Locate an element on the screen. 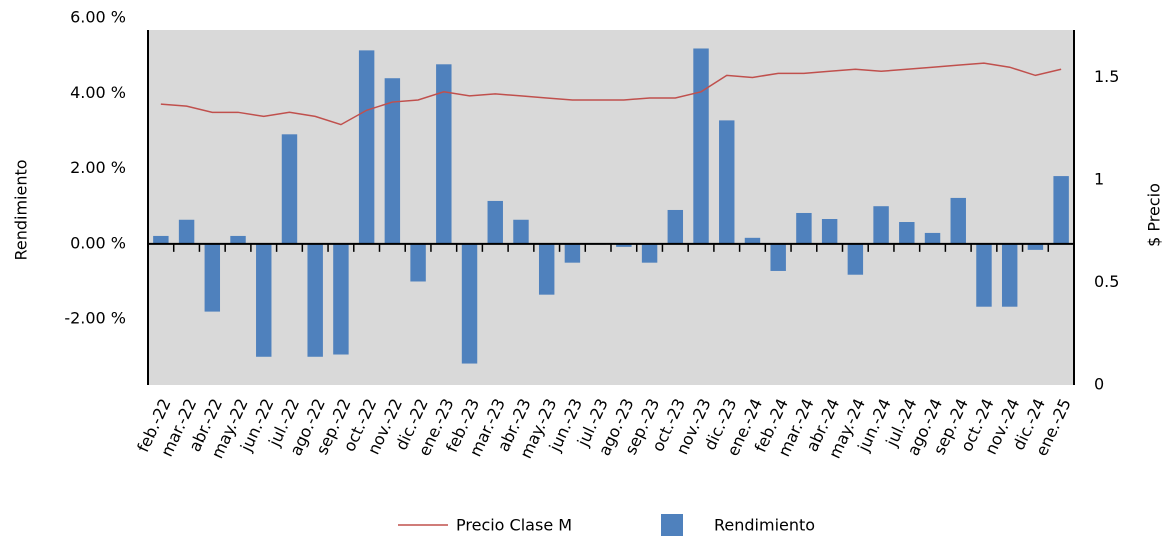 This screenshot has width=1174, height=544. y-tick-label: 4.00 % is located at coordinates (98, 92).